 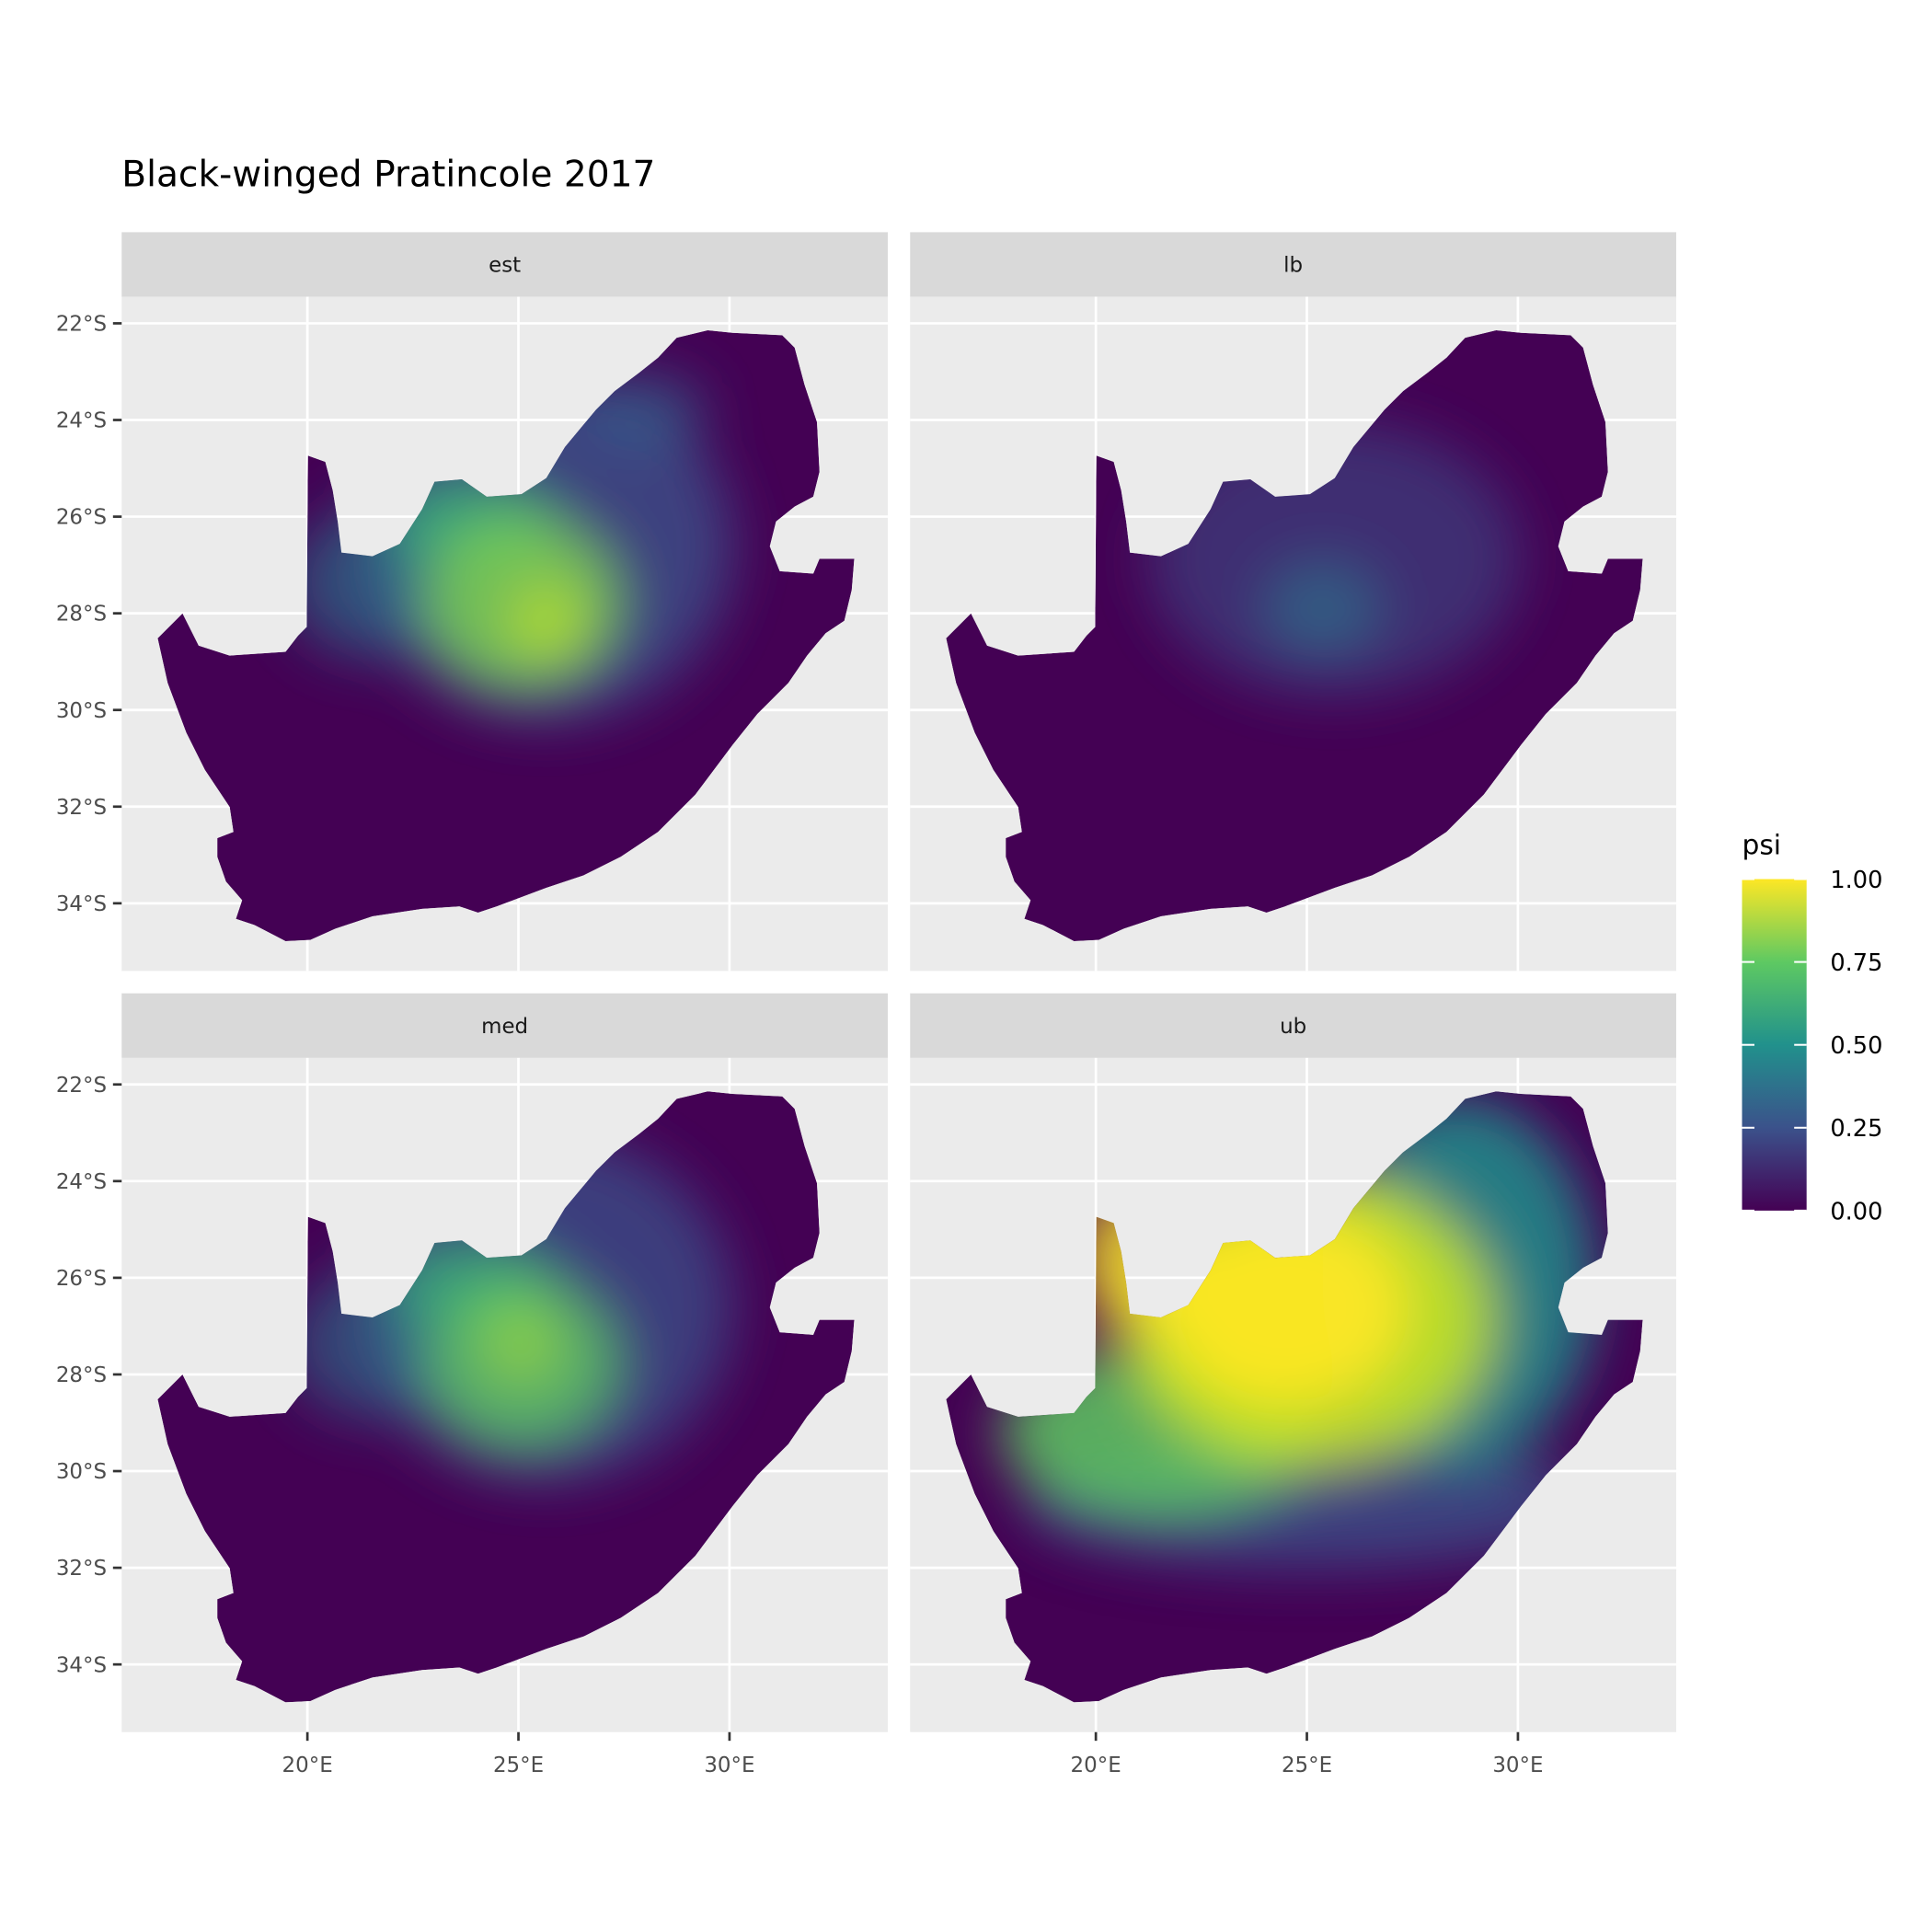 I want to click on legend-tick-label: 0.25, so click(x=1856, y=1129).